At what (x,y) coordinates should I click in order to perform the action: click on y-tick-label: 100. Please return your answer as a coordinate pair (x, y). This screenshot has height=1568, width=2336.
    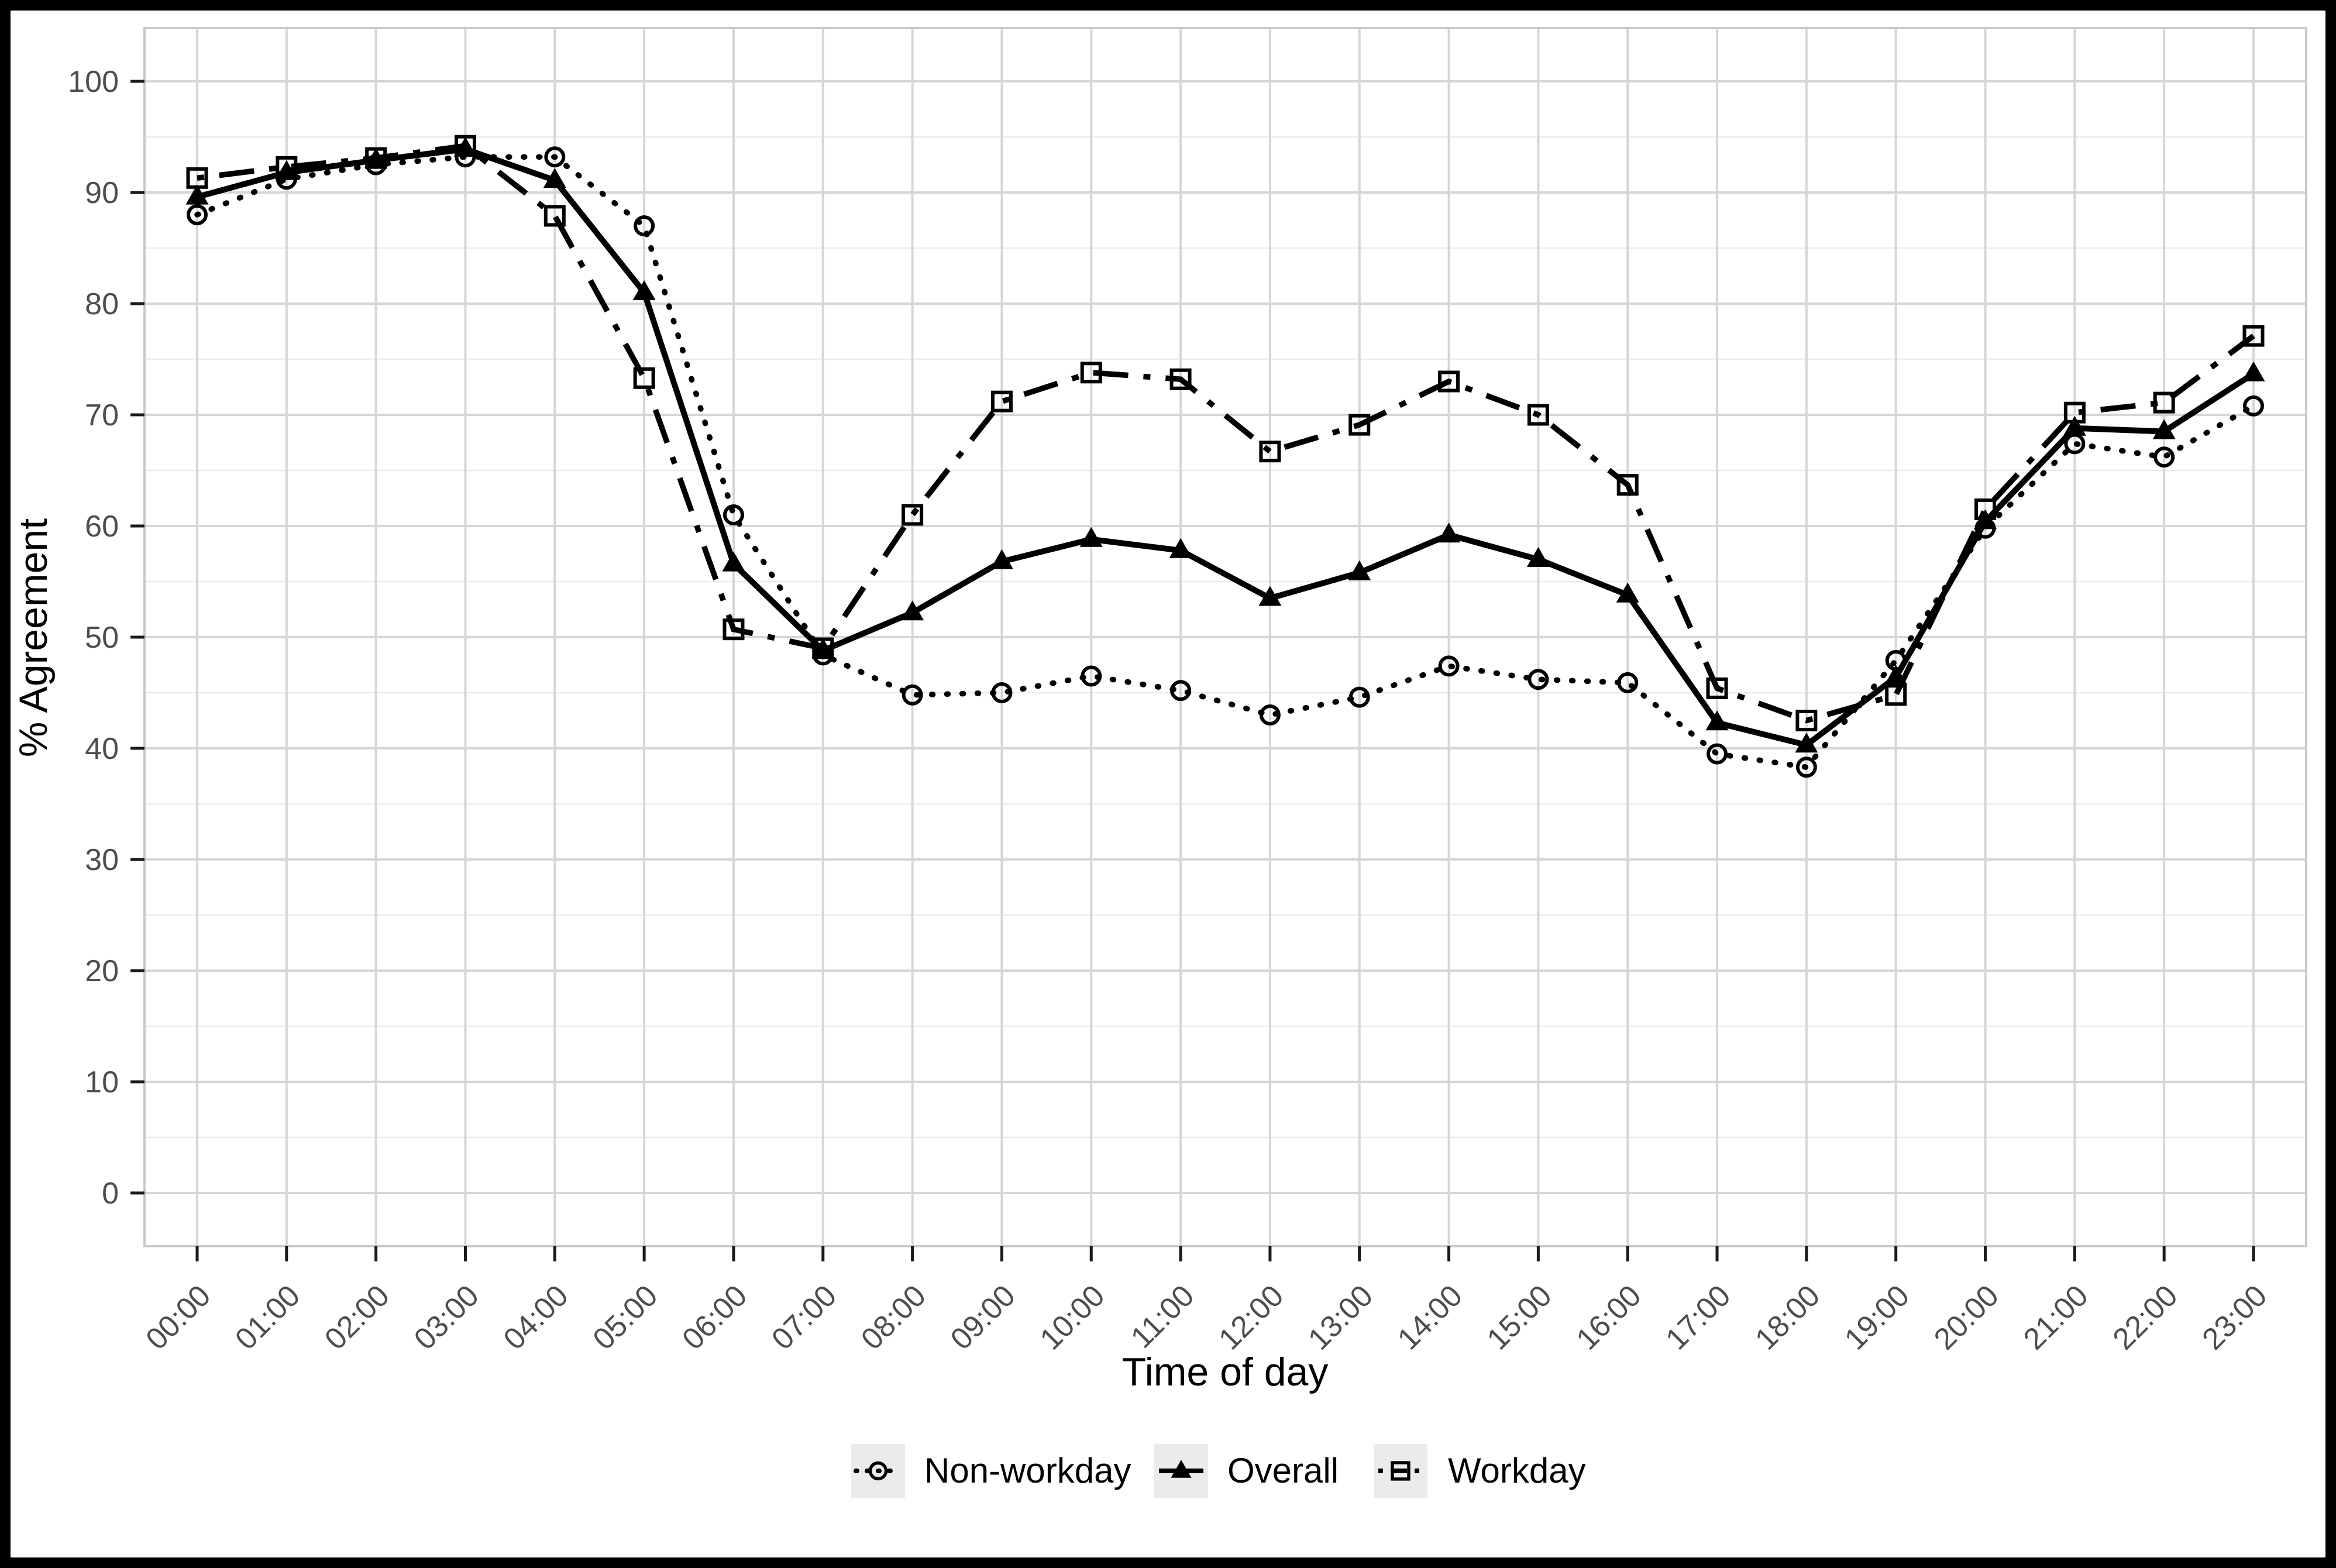
    Looking at the image, I should click on (93, 82).